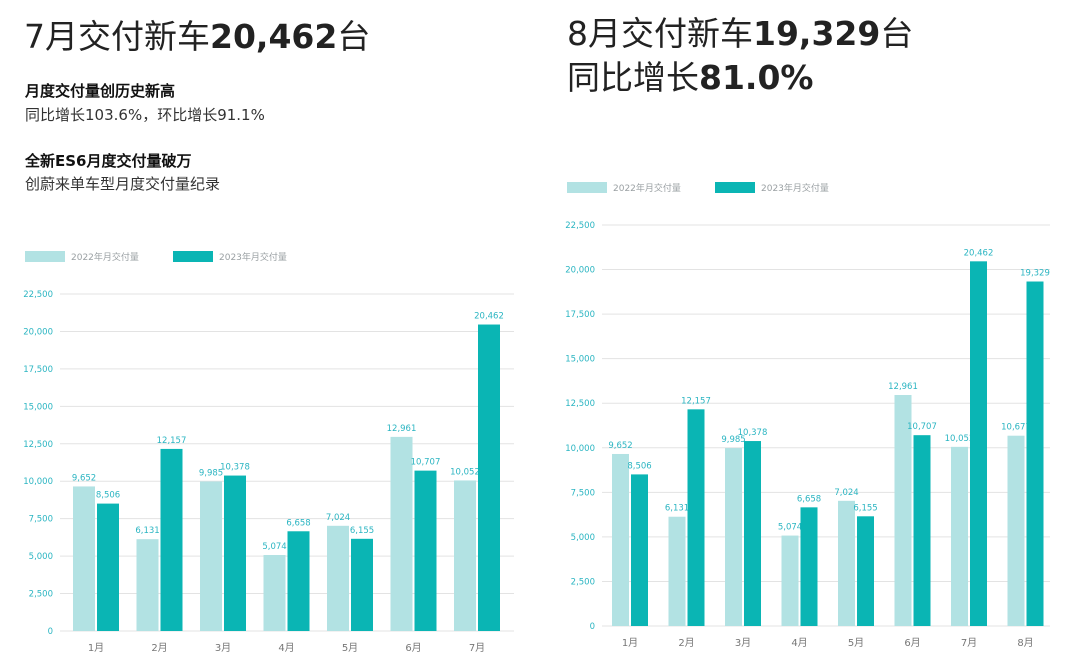 The width and height of the screenshot is (1080, 672). Describe the element at coordinates (354, 36) in the screenshot. I see `headline-suffix: 台` at that location.